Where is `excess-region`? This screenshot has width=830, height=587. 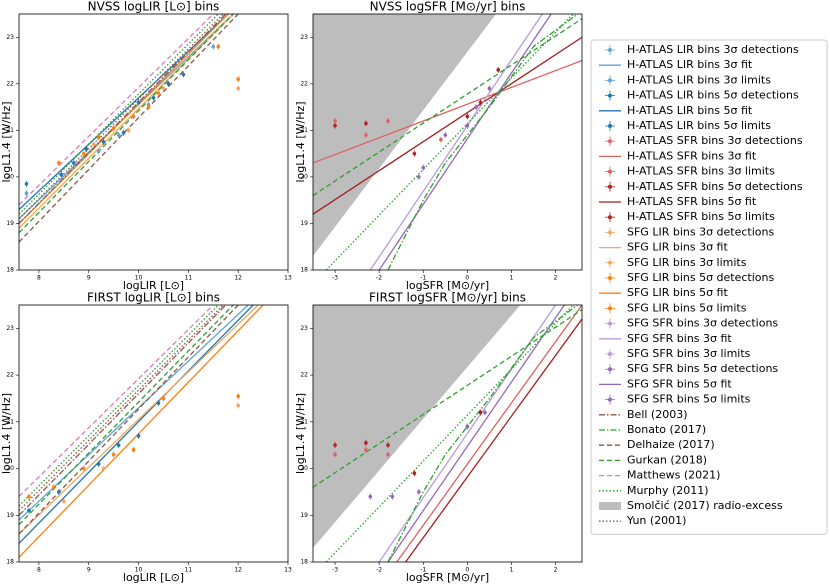
excess-region is located at coordinates (417, 426).